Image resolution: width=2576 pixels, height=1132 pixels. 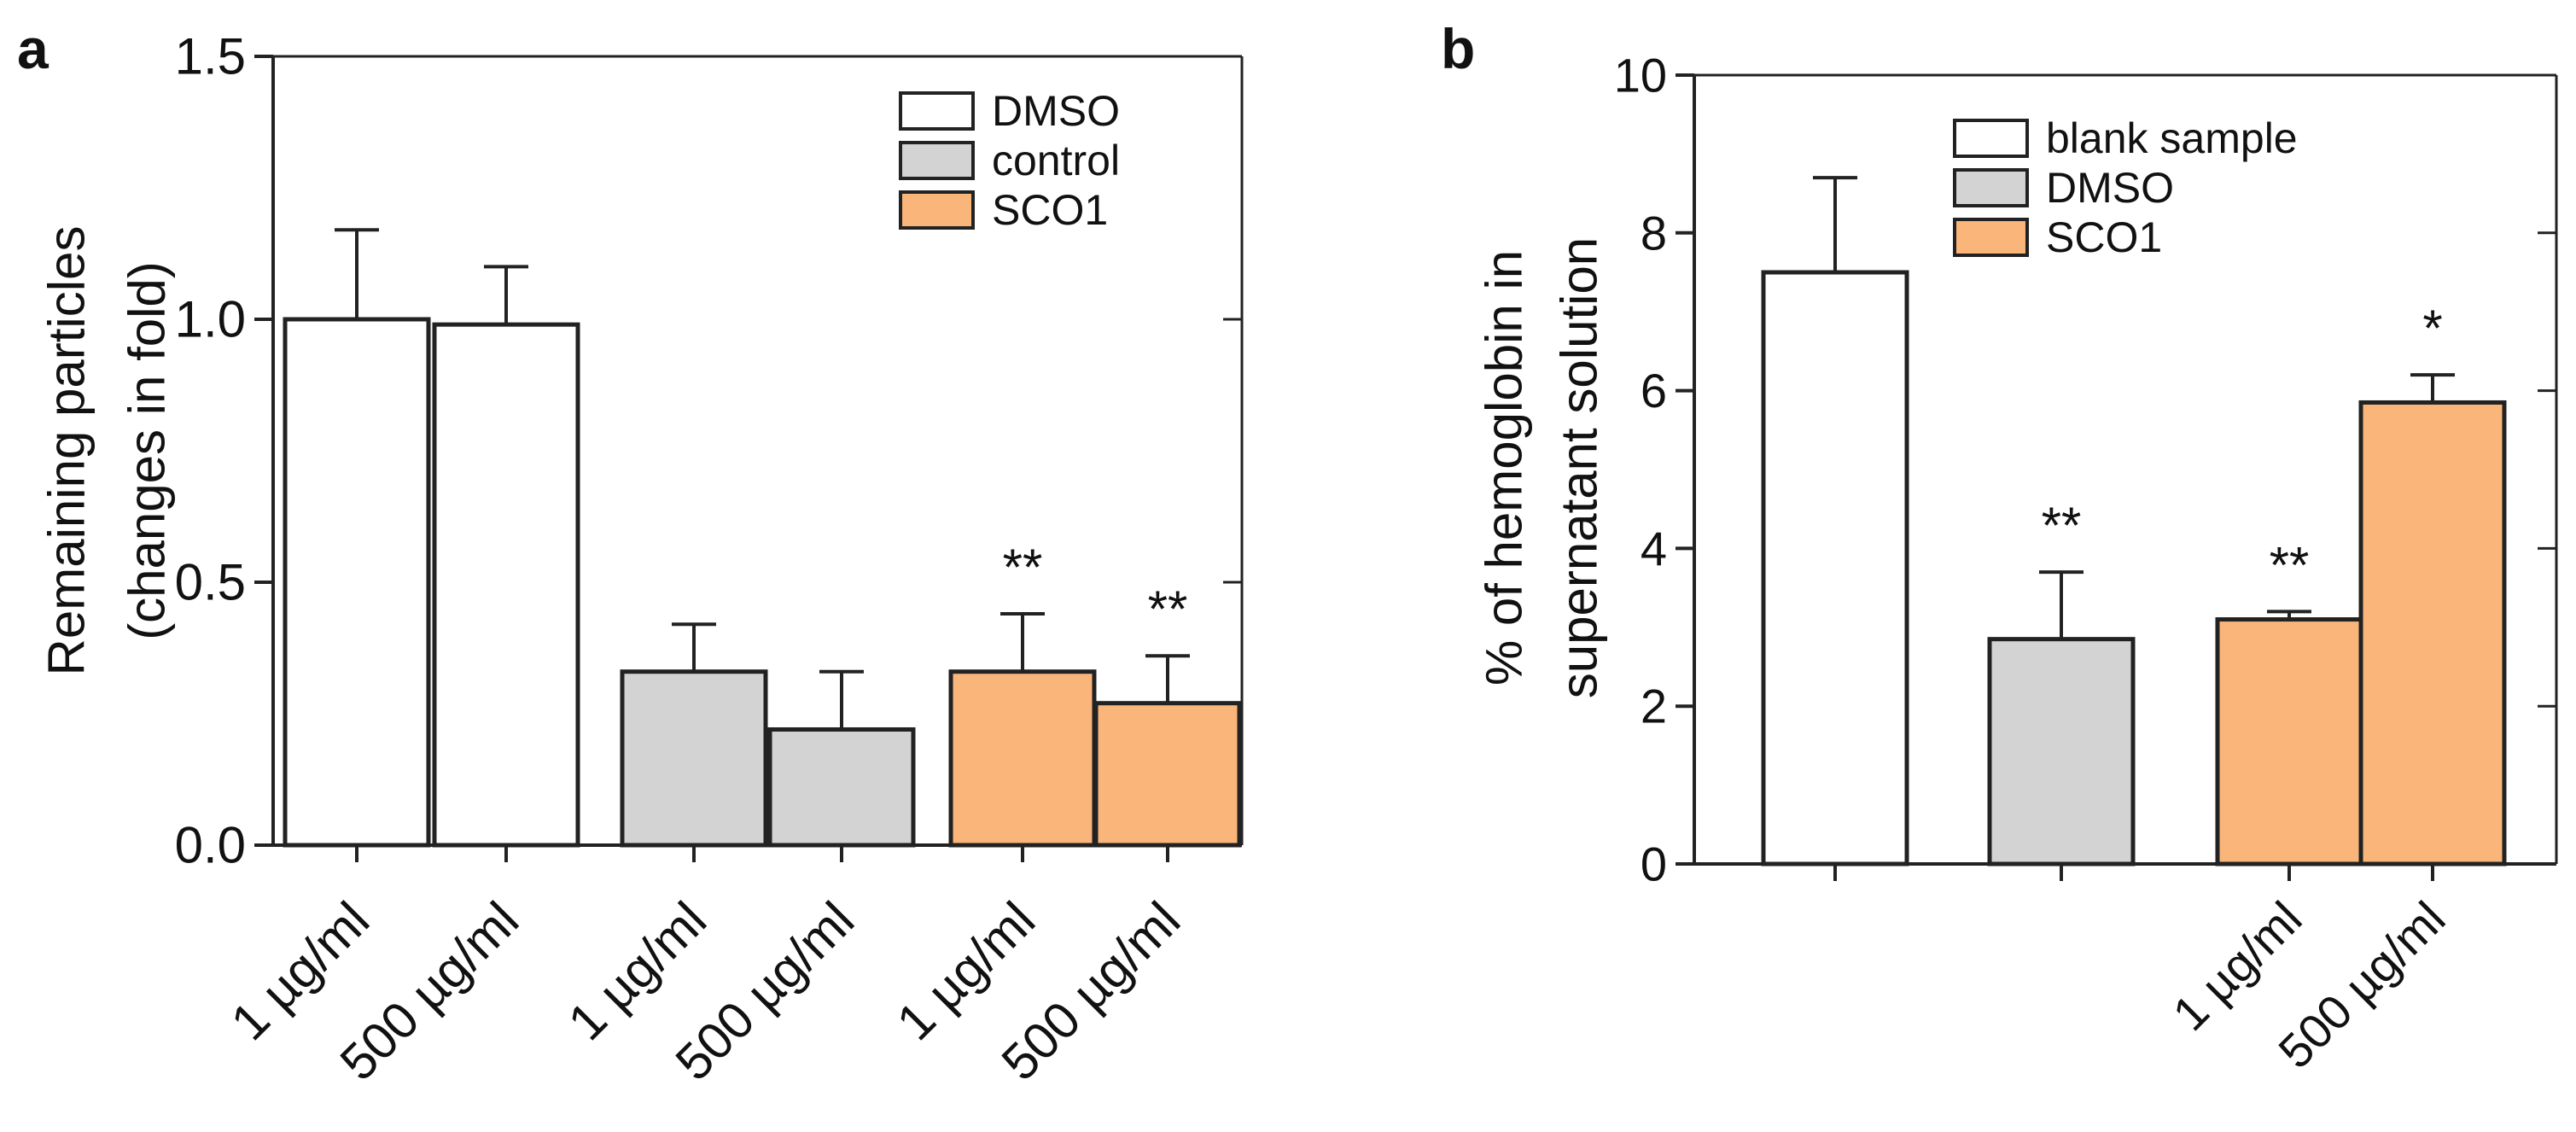 I want to click on y-tick-label: 0.0, so click(x=210, y=845).